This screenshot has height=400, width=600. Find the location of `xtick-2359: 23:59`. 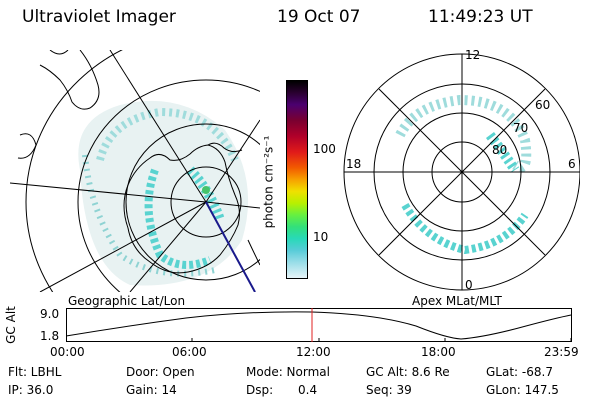

xtick-2359: 23:59 is located at coordinates (561, 352).